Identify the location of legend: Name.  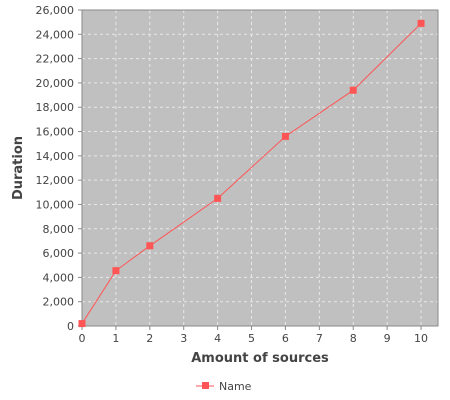
(224, 386).